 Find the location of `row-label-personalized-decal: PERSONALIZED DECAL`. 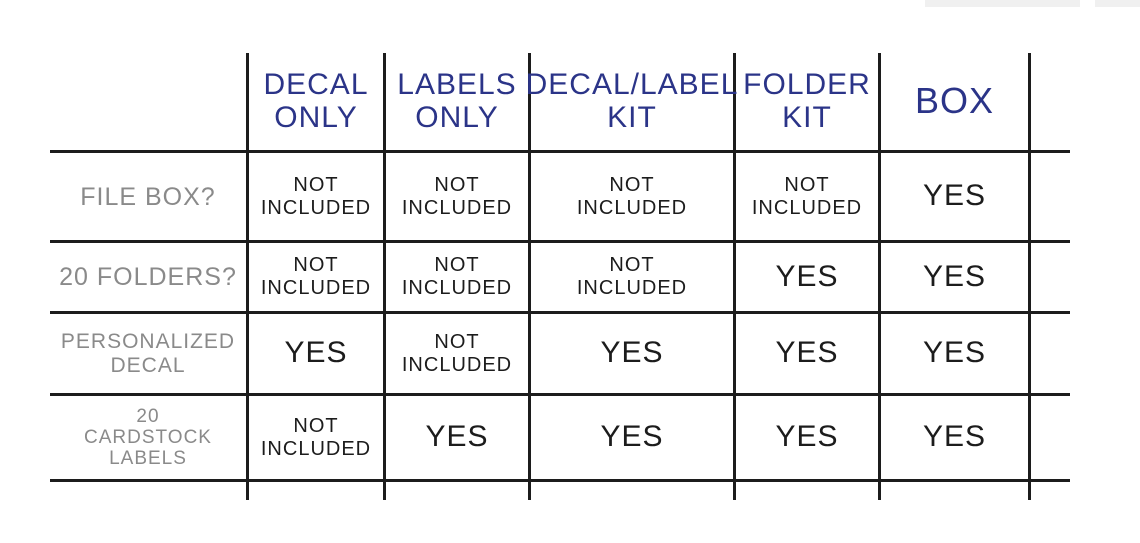

row-label-personalized-decal: PERSONALIZED DECAL is located at coordinates (148, 353).